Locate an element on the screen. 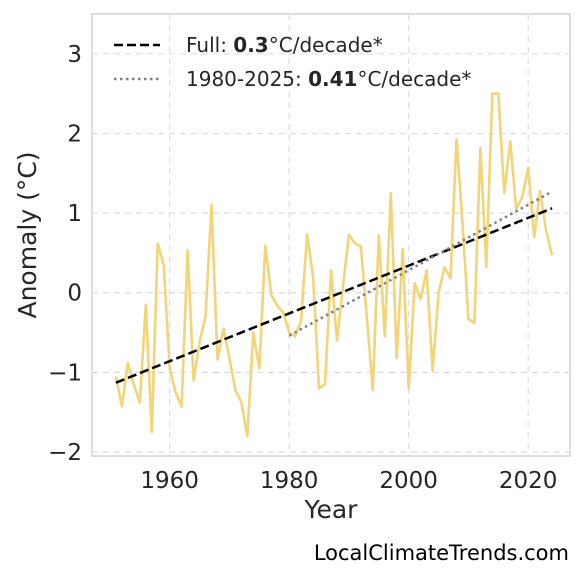 The height and width of the screenshot is (580, 585). y-tick-label: 3 is located at coordinates (74, 55).